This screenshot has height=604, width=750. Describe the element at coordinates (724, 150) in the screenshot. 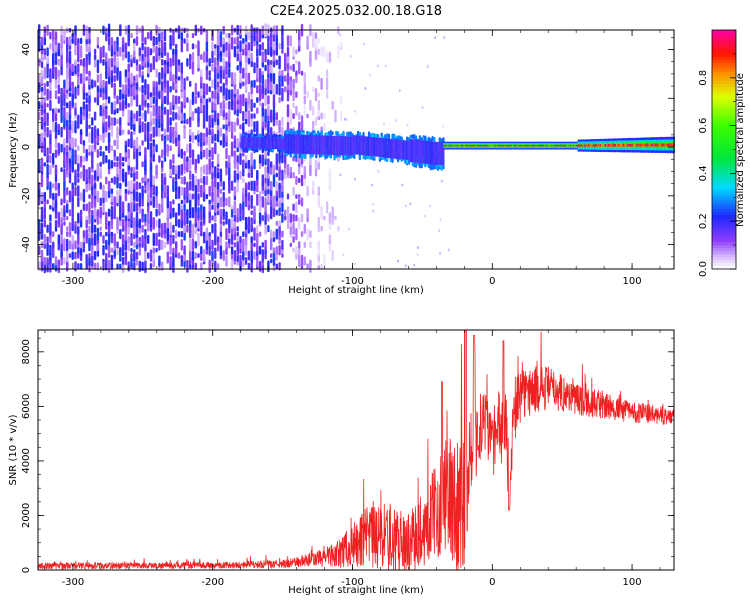

I see `colorbar-gradient` at that location.